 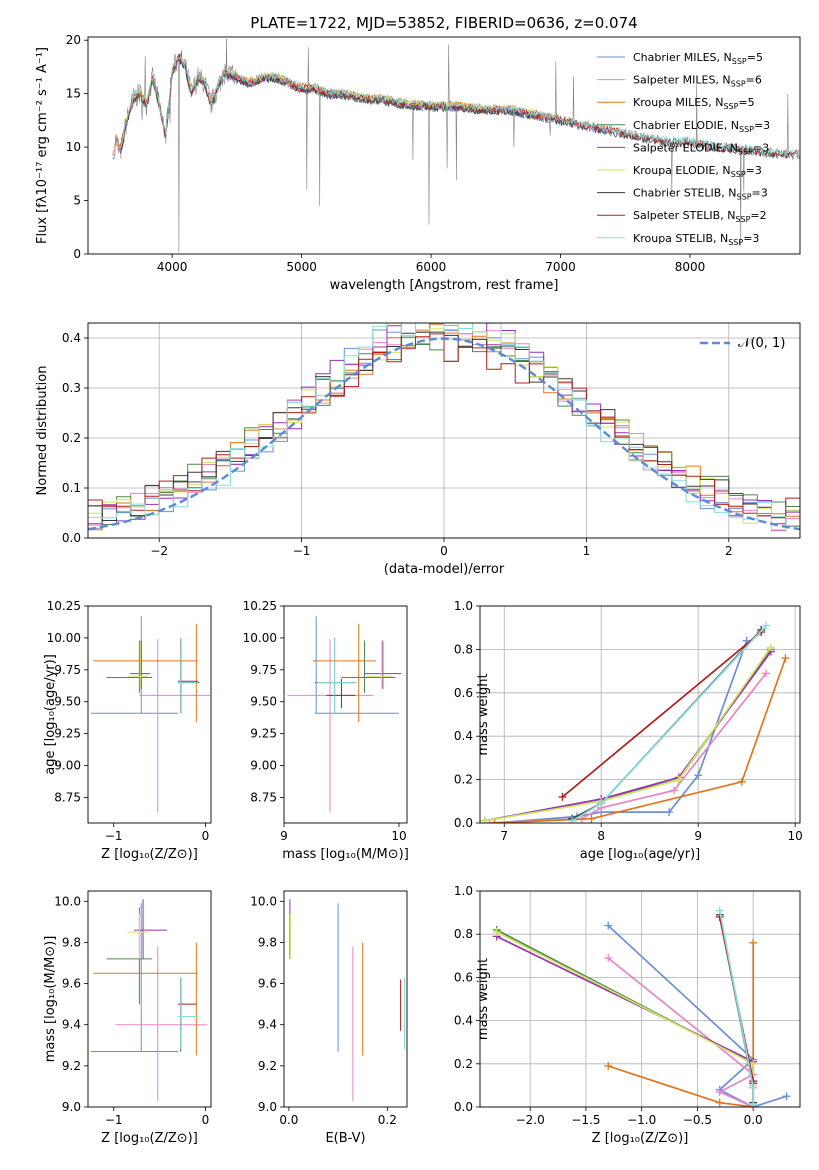 What do you see at coordinates (696, 239) in the screenshot?
I see `legend-entry: Kroupa STELIB, NSSP=3` at bounding box center [696, 239].